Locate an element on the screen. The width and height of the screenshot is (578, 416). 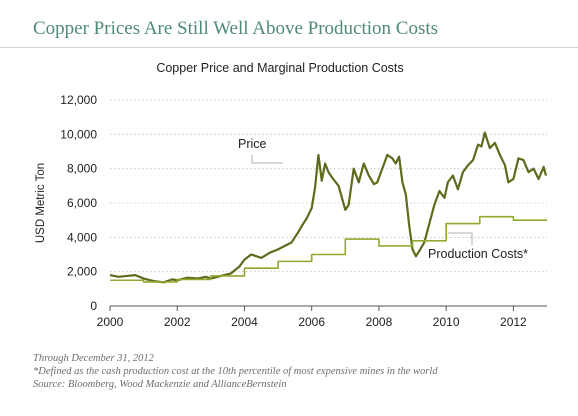
y-tick-label: 8,000 is located at coordinates (82, 169).